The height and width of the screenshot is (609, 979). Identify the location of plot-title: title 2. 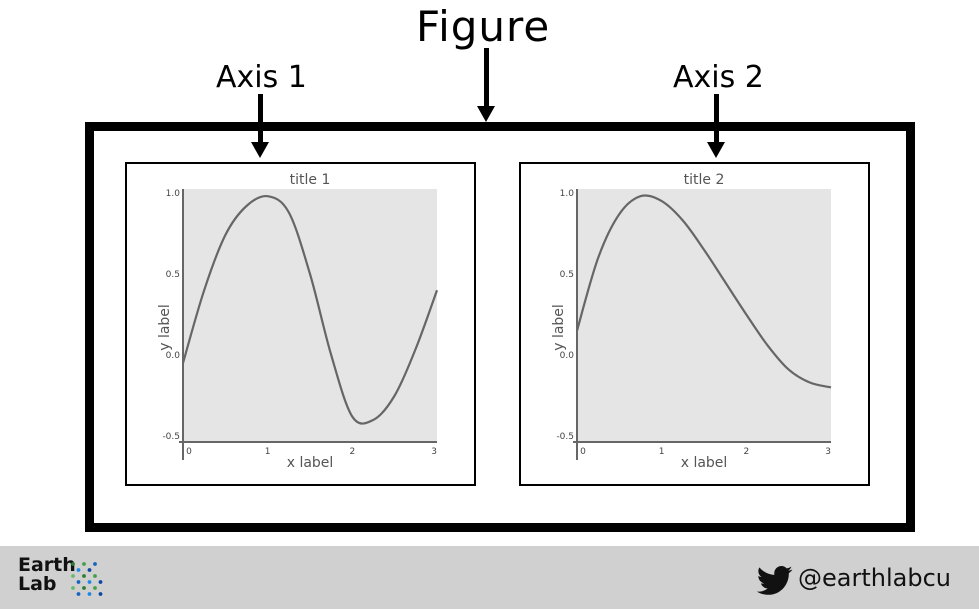
(704, 180).